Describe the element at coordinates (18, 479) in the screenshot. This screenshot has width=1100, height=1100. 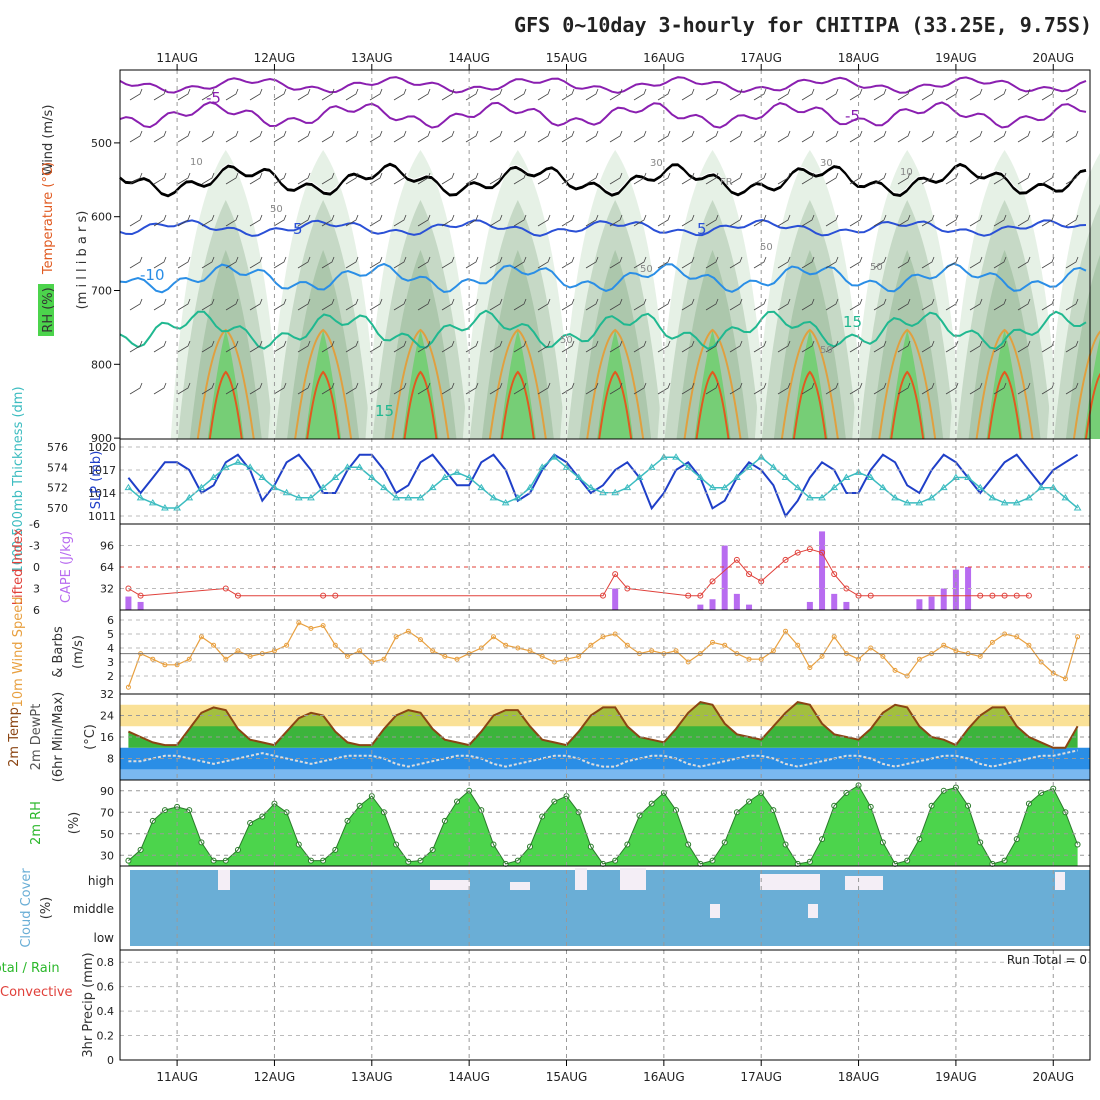
I see `thickness-axis-label: 1000-500mb Thickness (dm)` at that location.